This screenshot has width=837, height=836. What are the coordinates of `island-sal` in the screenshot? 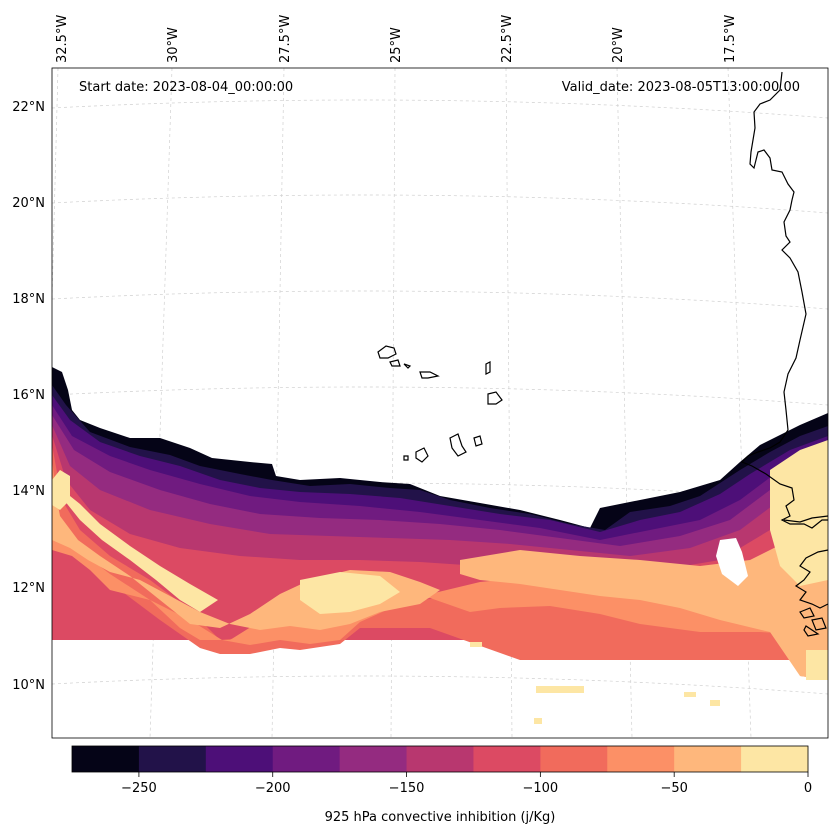 It's located at (488, 368).